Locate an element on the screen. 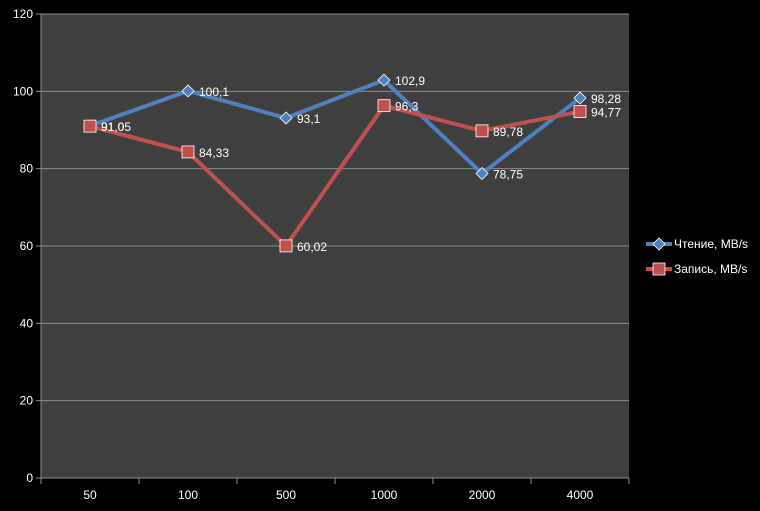 The image size is (760, 511). data-label: 91,05 is located at coordinates (116, 127).